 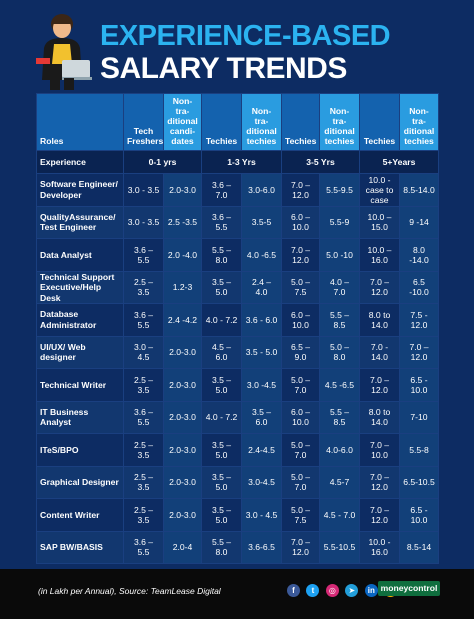 I want to click on role-cell: Database Administrator, so click(x=80, y=320).